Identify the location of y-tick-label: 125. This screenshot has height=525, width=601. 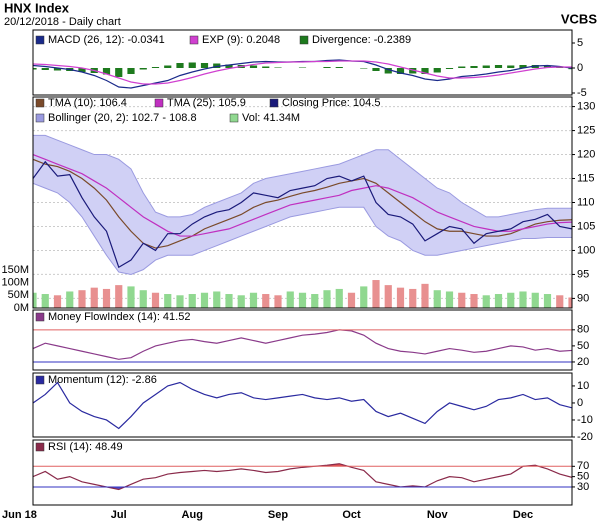
(586, 130).